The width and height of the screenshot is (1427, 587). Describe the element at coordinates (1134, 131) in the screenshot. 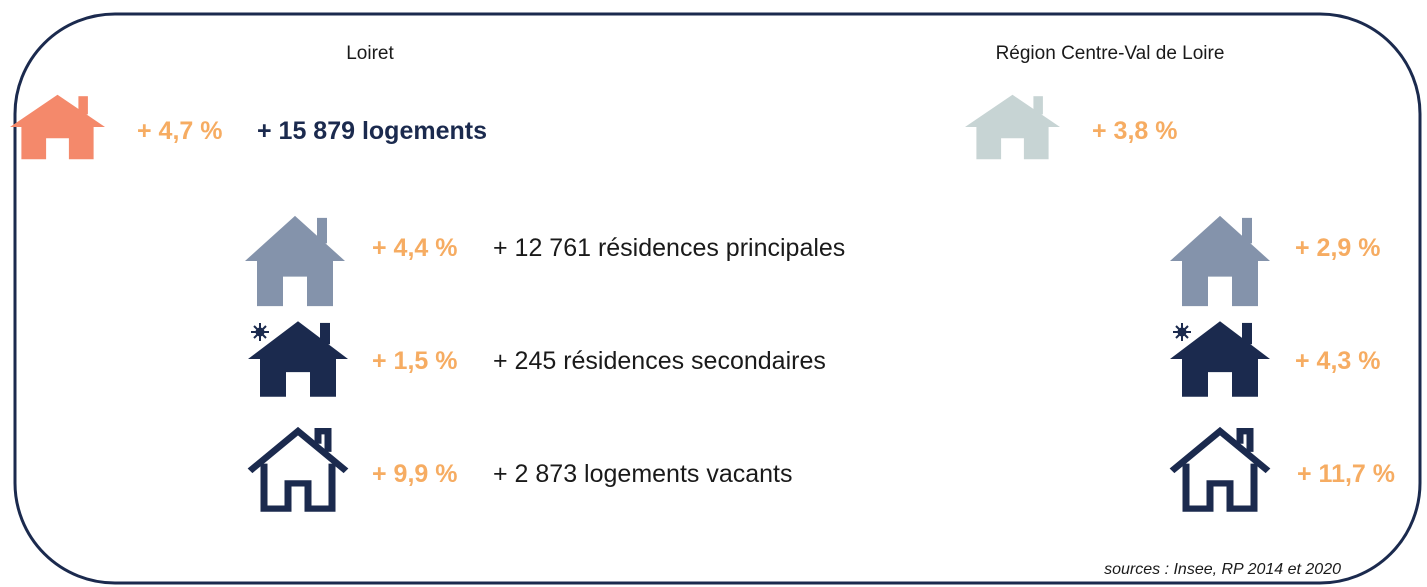

I see `total-region-pct: + 3,8 %` at that location.